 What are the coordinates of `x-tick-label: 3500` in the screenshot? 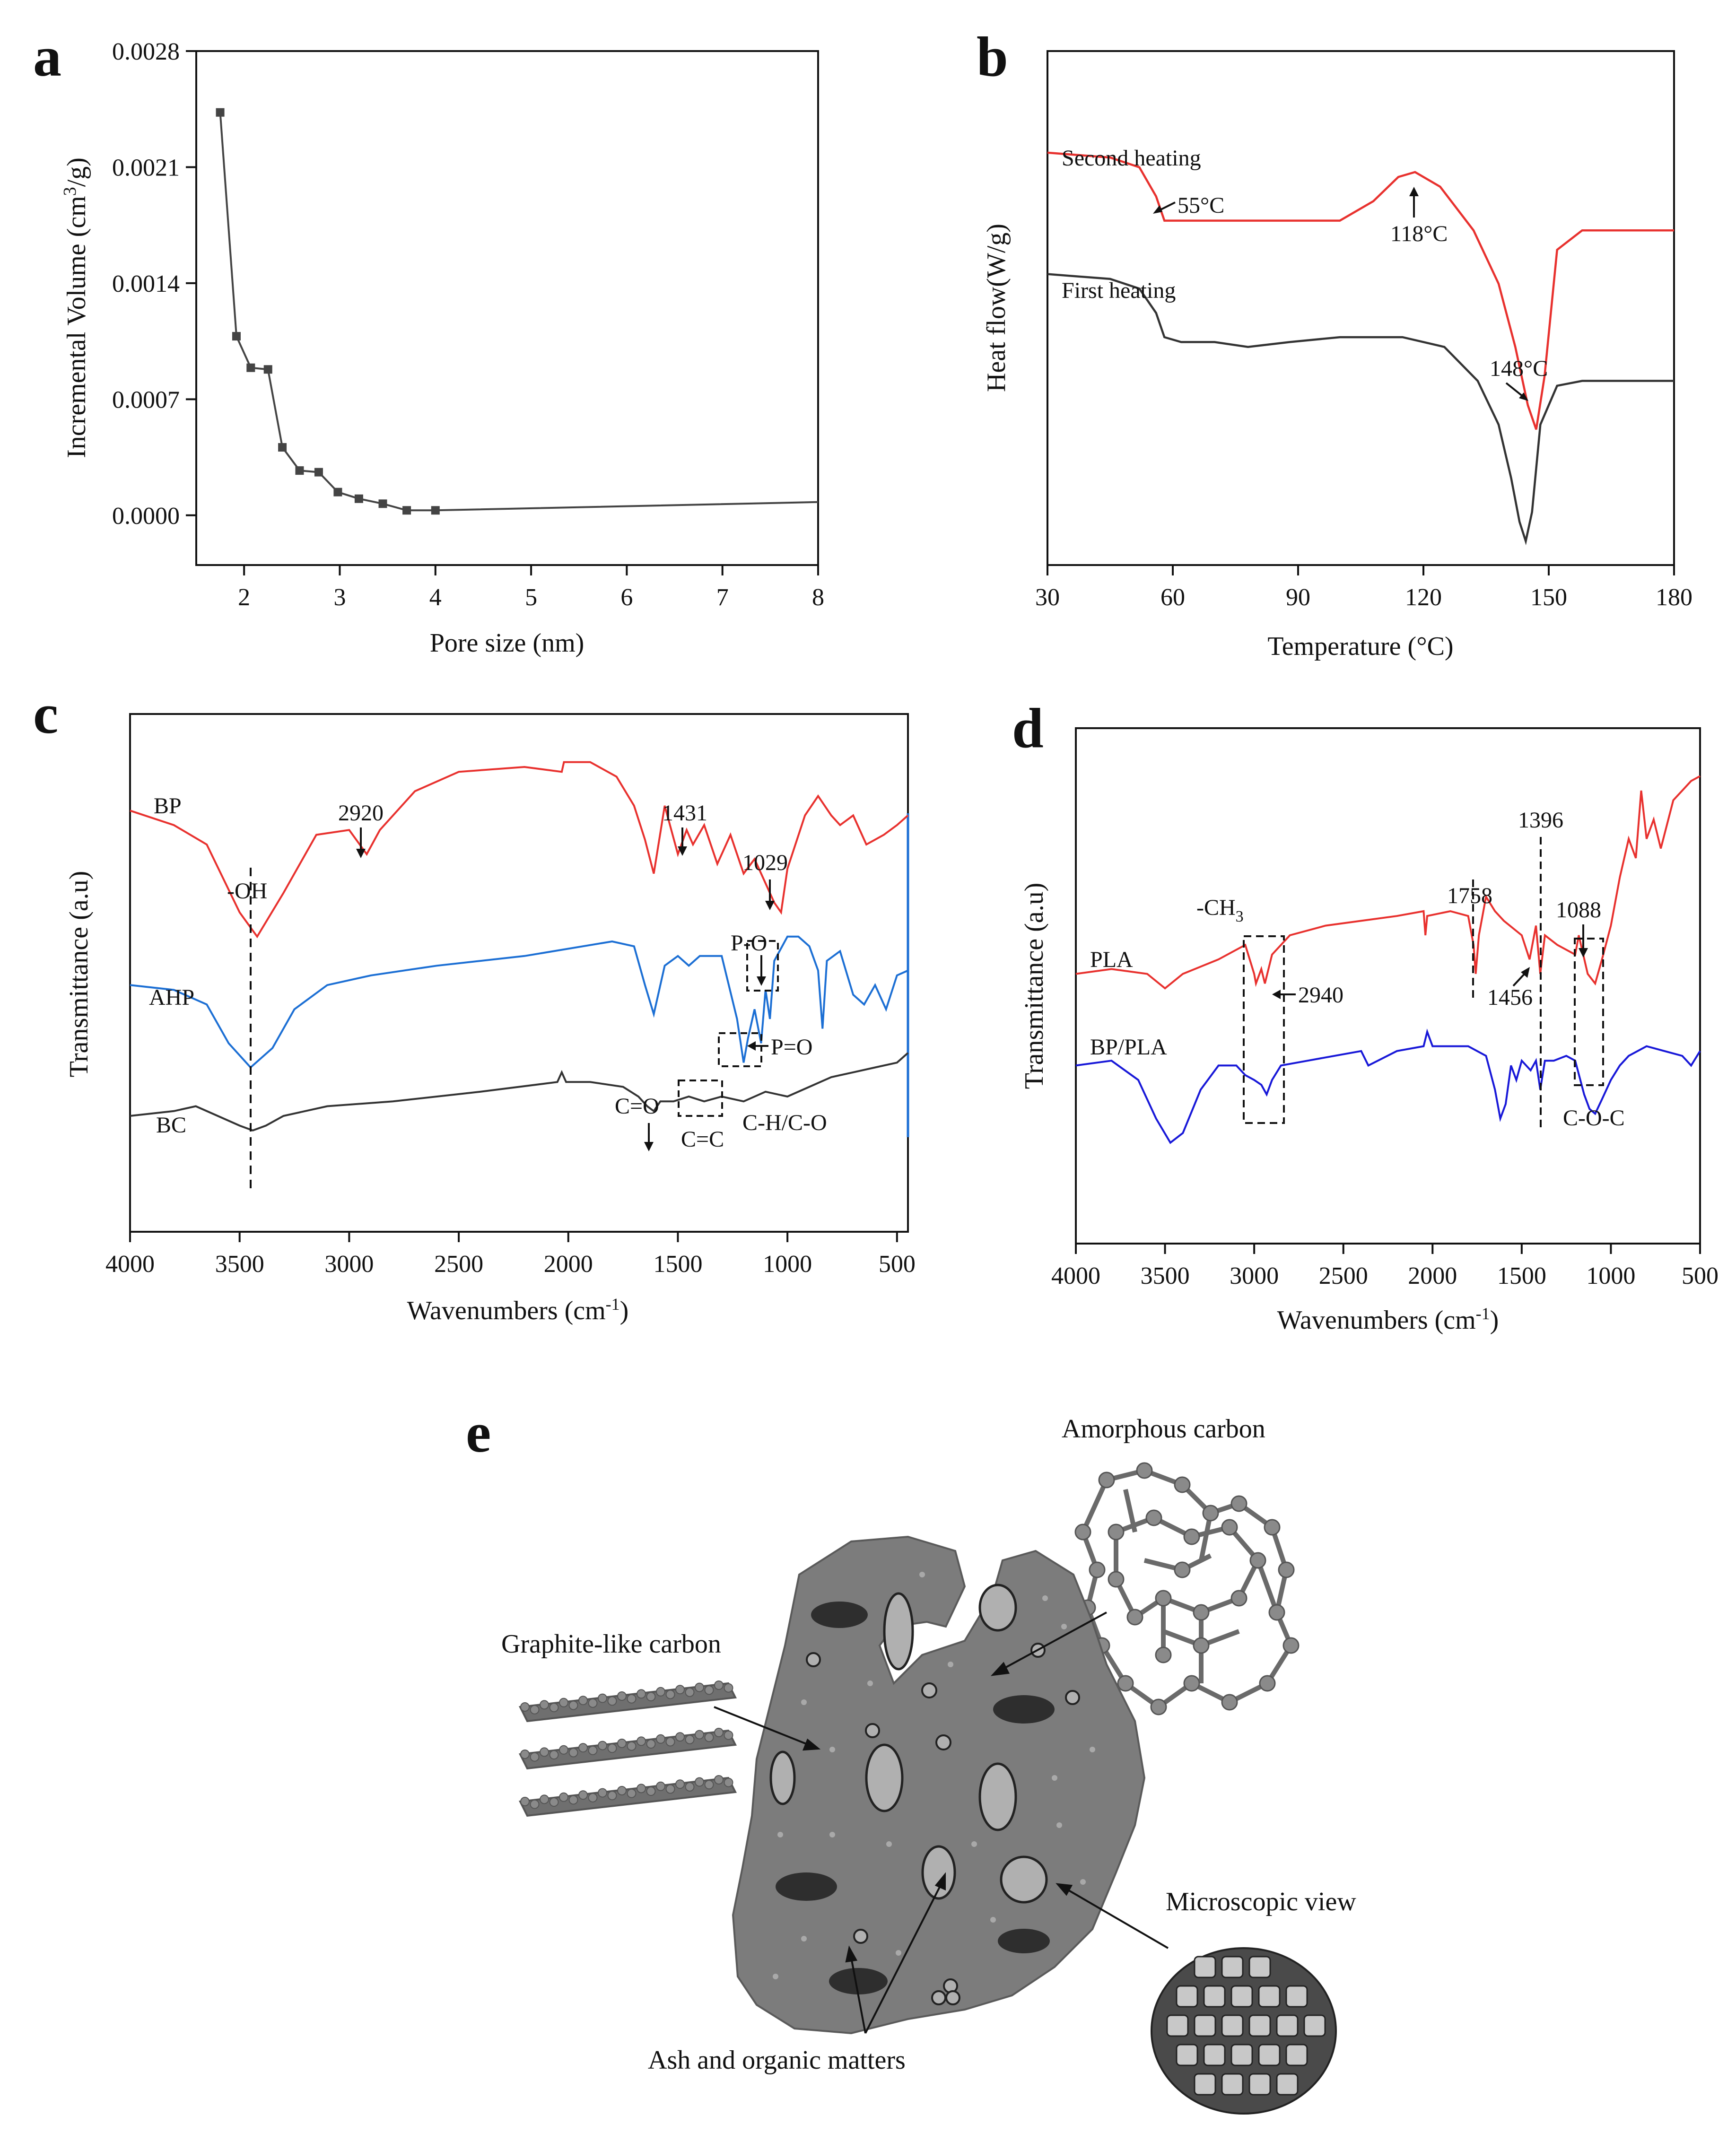 It's located at (239, 1264).